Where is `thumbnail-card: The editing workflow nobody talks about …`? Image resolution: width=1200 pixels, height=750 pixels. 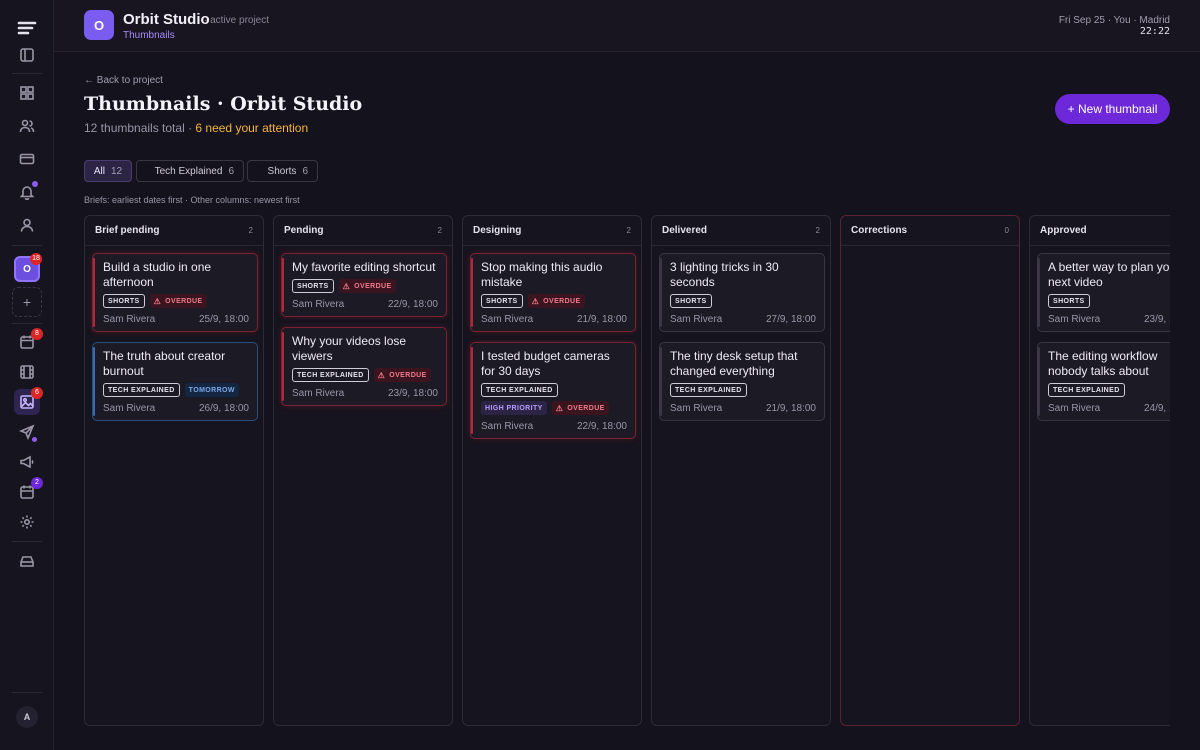 thumbnail-card: The editing workflow nobody talks about … is located at coordinates (1103, 381).